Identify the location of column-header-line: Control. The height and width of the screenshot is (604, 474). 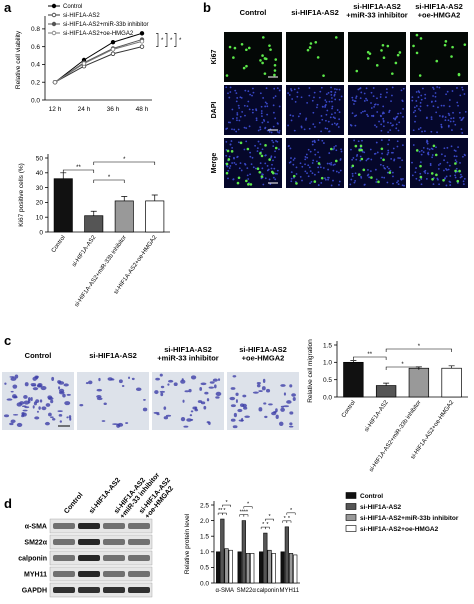
(73, 504).